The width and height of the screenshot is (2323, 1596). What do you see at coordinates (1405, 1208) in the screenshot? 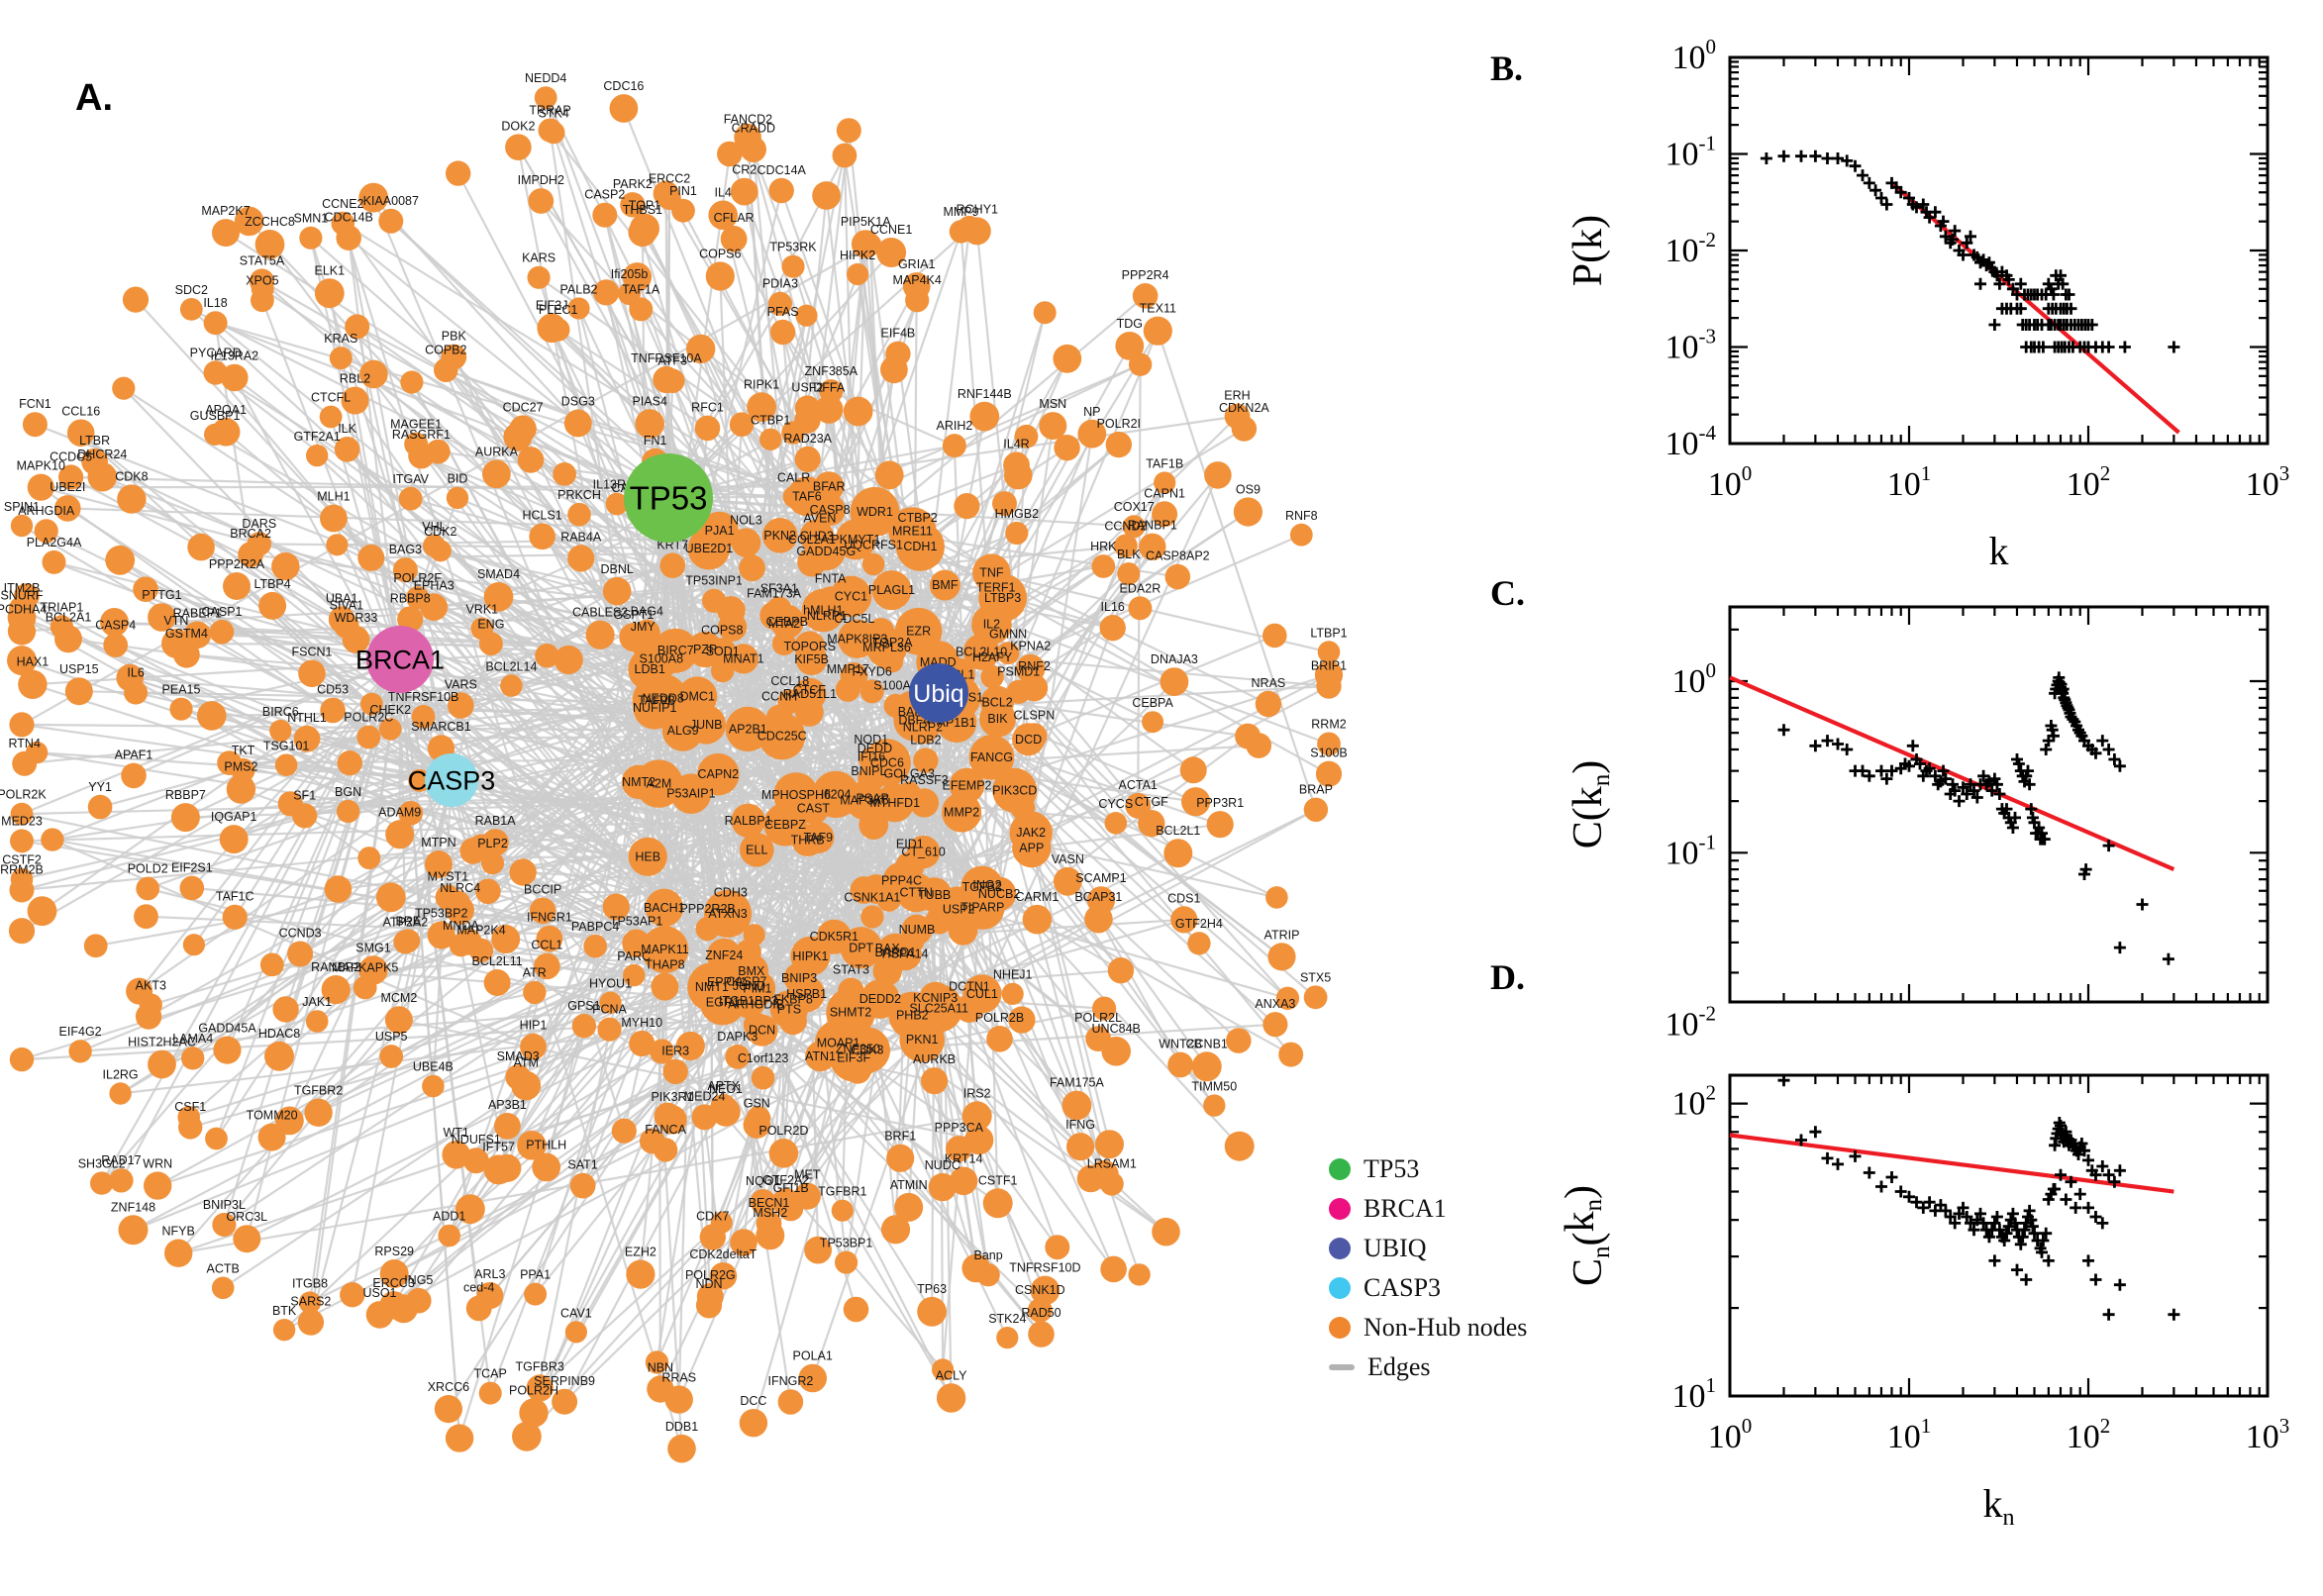
I see `legend-label: BRCA1` at bounding box center [1405, 1208].